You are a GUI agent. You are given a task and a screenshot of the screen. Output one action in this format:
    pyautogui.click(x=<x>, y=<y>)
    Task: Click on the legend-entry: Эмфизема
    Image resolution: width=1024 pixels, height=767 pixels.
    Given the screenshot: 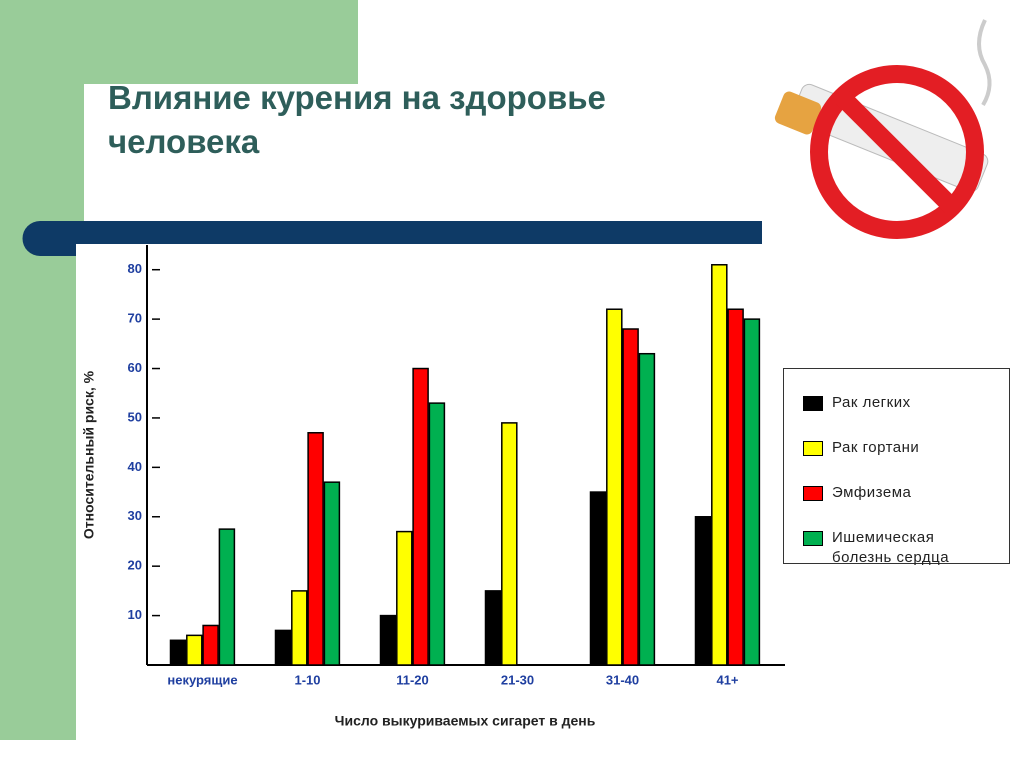 What is the action you would take?
    pyautogui.click(x=901, y=493)
    